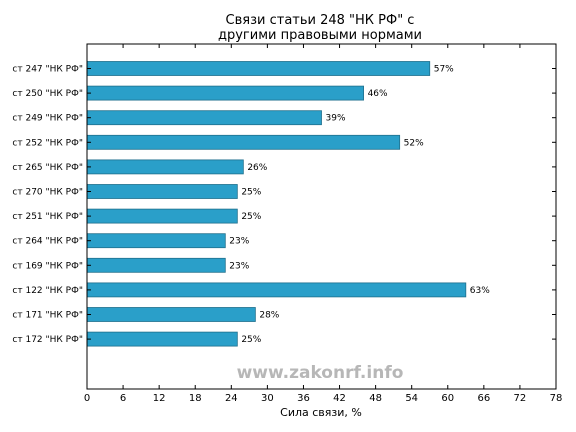 This screenshot has width=576, height=432. What do you see at coordinates (47, 193) in the screenshot?
I see `y-tick-label: ст 270 "НК РФ"` at bounding box center [47, 193].